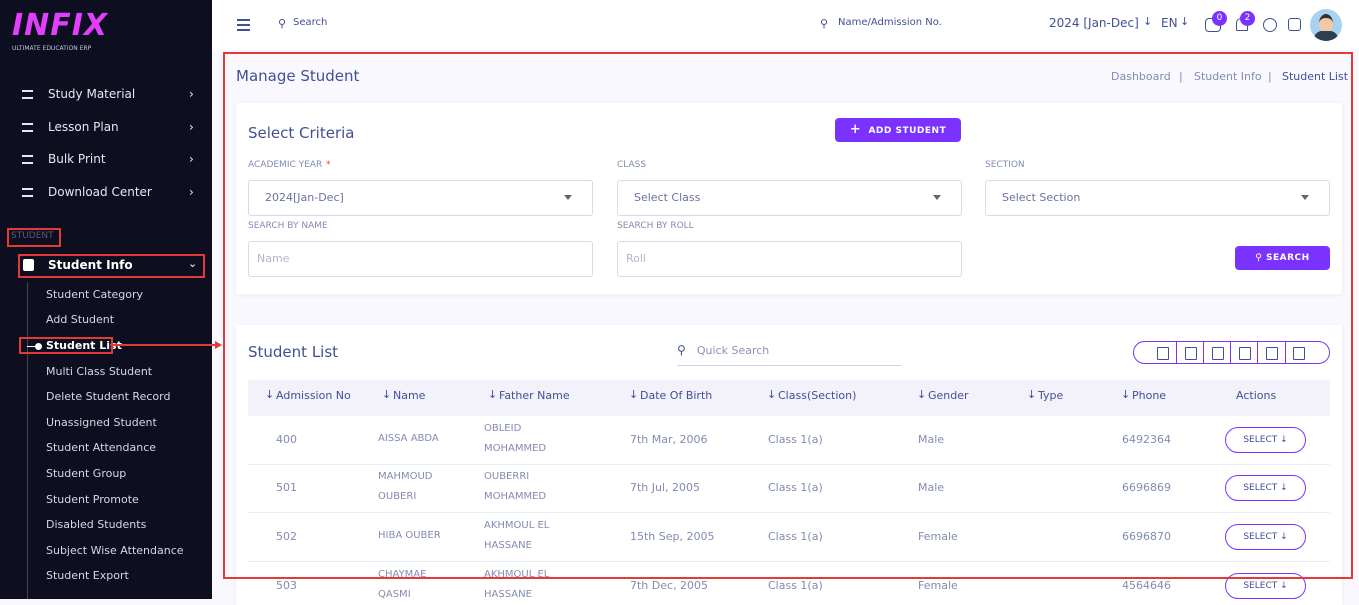 This screenshot has height=605, width=1359. Describe the element at coordinates (92, 499) in the screenshot. I see `submenu-item: Student Promote` at that location.